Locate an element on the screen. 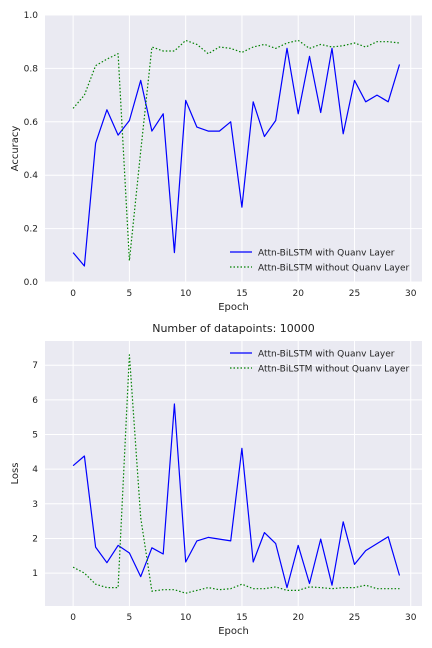 The image size is (432, 648). y-tick-label: 4 is located at coordinates (35, 470).